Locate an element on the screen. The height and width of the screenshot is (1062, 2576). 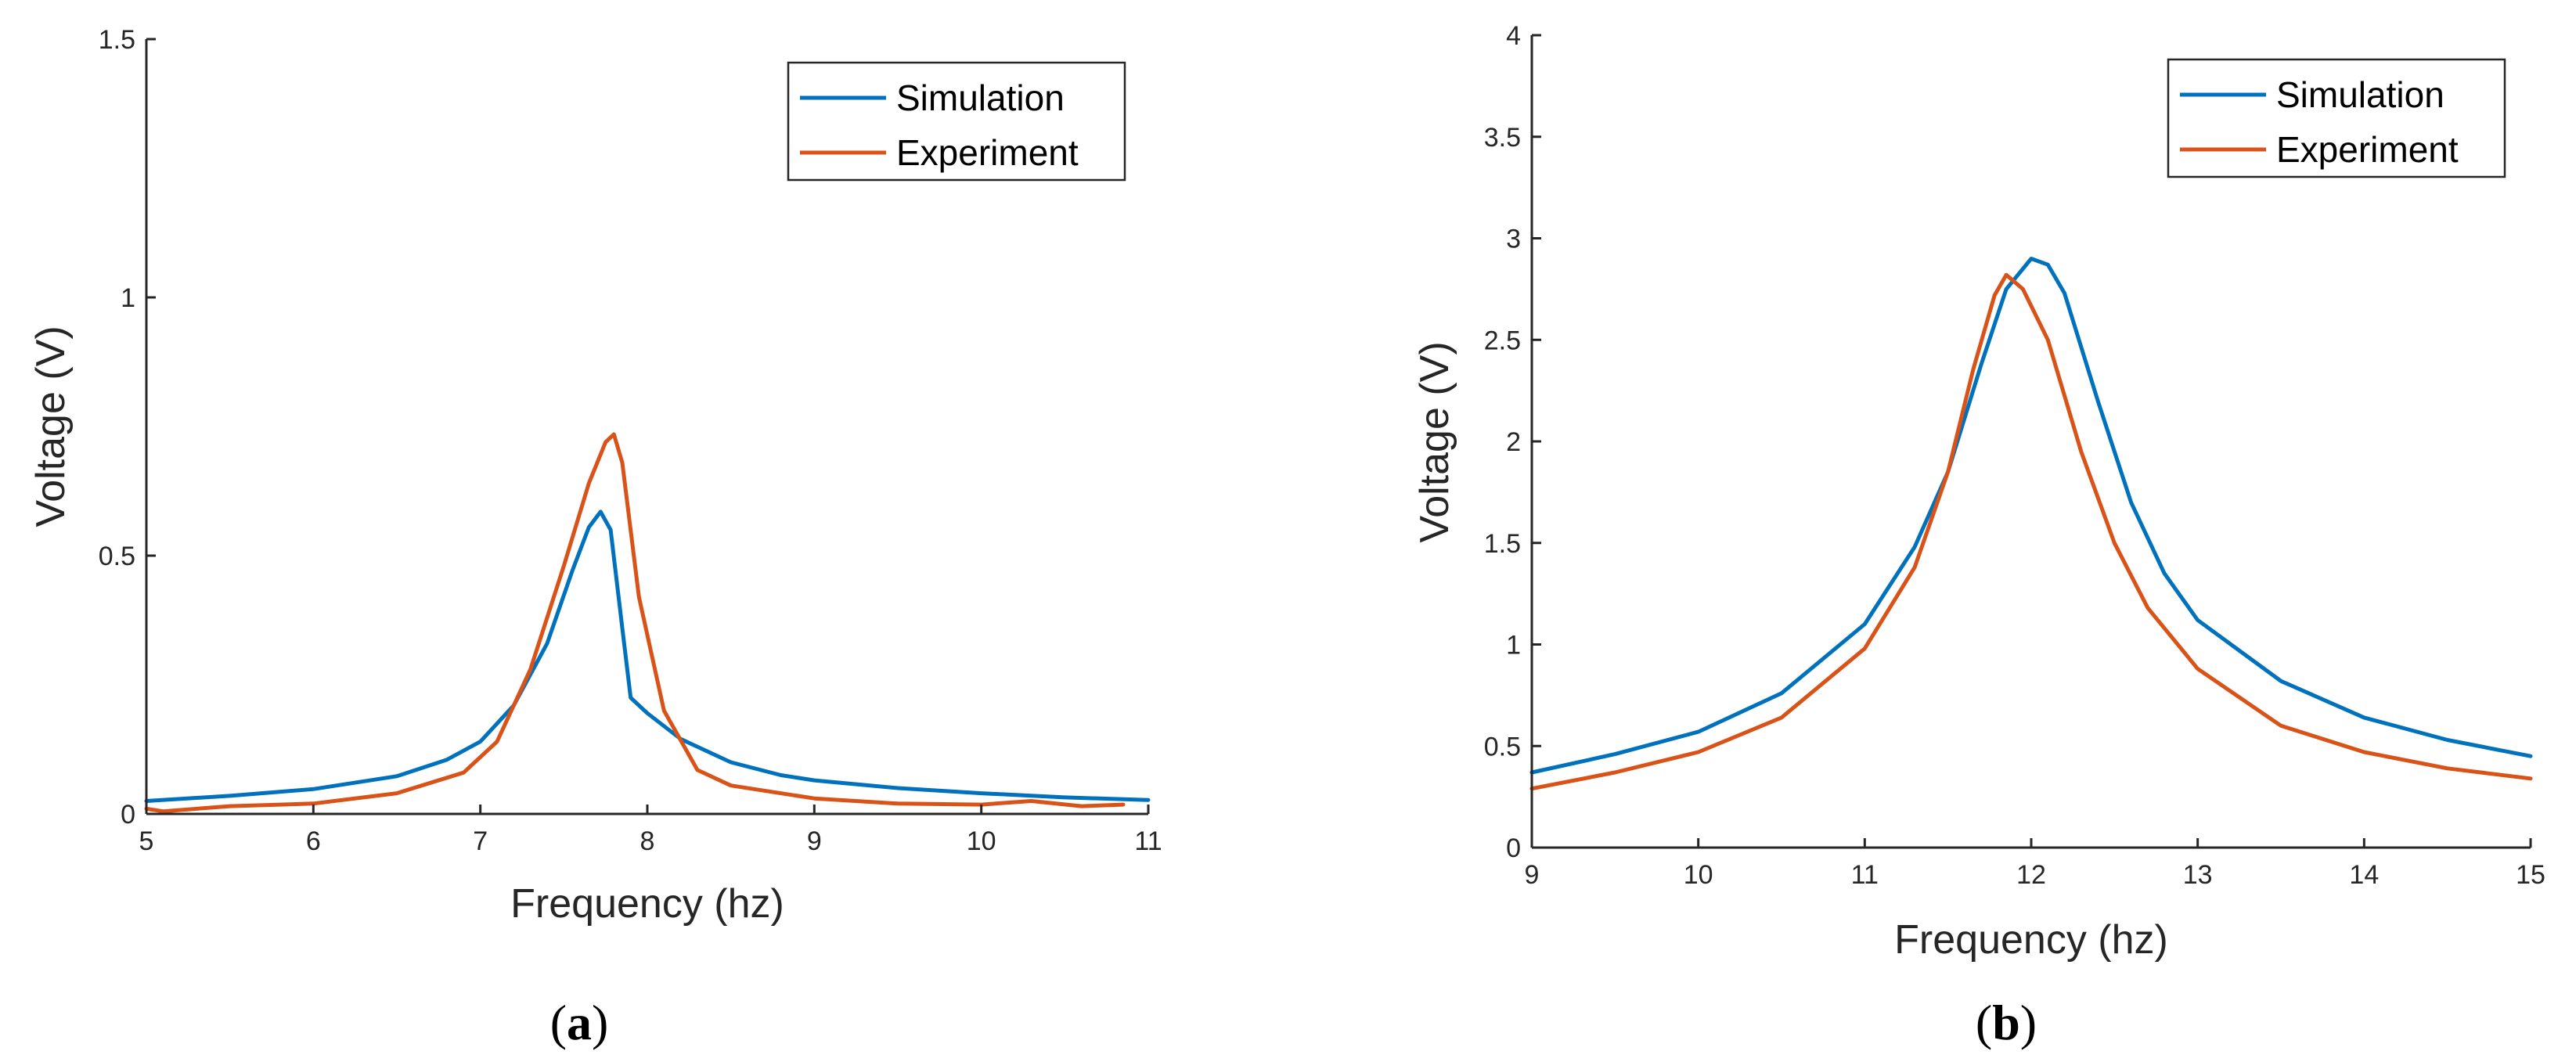
legend-label-experiment-b: Experiment is located at coordinates (2367, 149).